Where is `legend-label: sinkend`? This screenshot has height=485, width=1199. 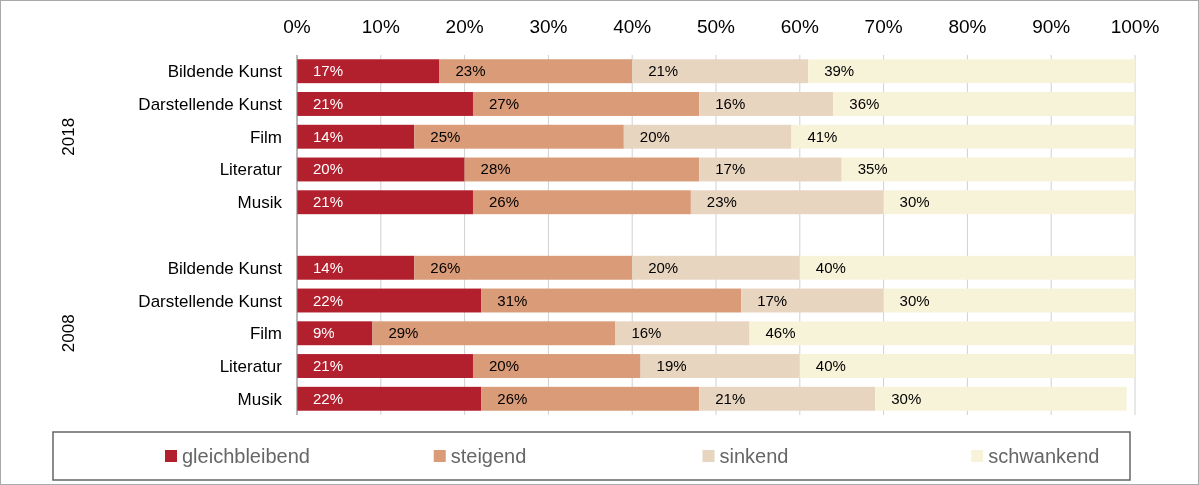
legend-label: sinkend is located at coordinates (754, 456).